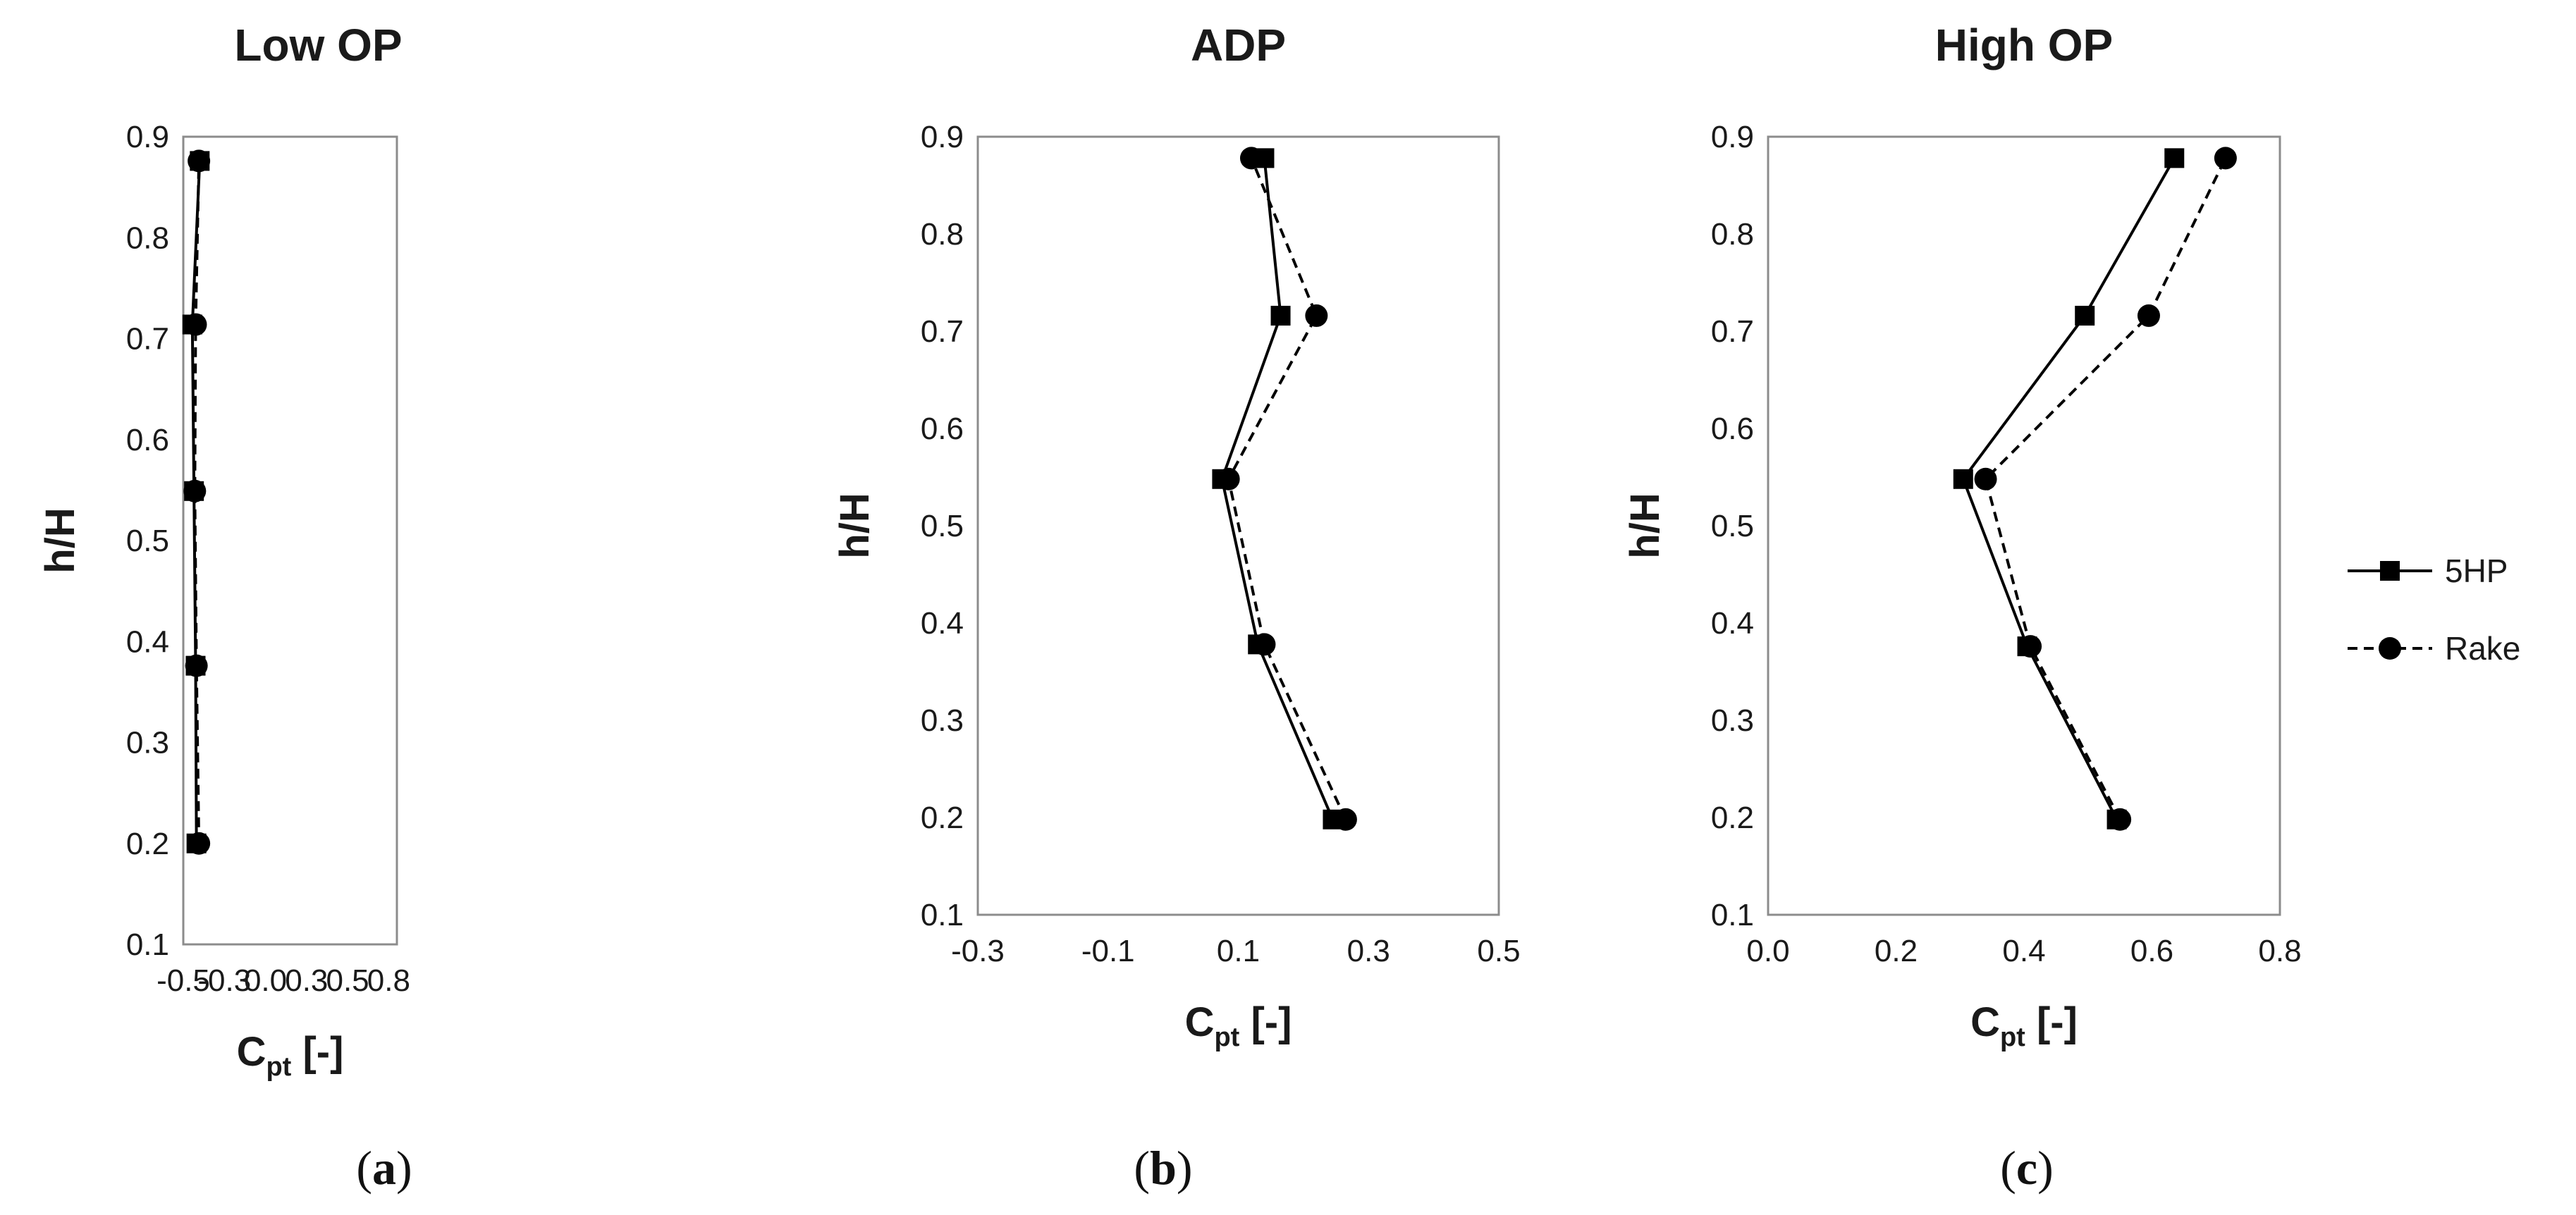  Describe the element at coordinates (2476, 571) in the screenshot. I see `legend-label: 5HP` at that location.